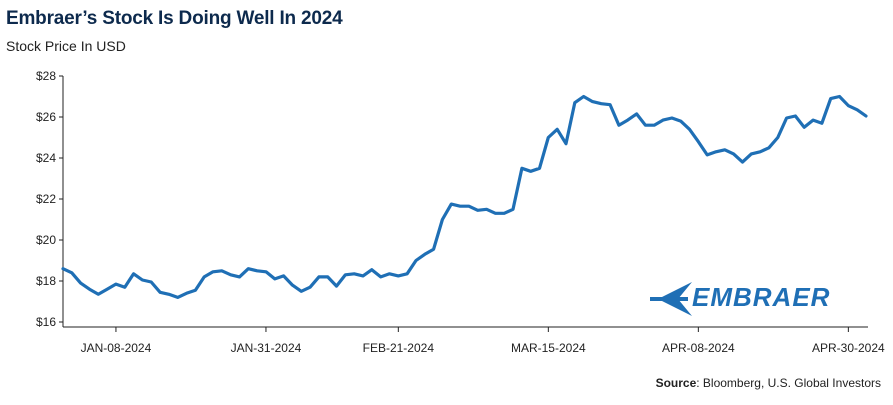 Image resolution: width=893 pixels, height=405 pixels. I want to click on x-tick-label: JAN-08-2024, so click(116, 348).